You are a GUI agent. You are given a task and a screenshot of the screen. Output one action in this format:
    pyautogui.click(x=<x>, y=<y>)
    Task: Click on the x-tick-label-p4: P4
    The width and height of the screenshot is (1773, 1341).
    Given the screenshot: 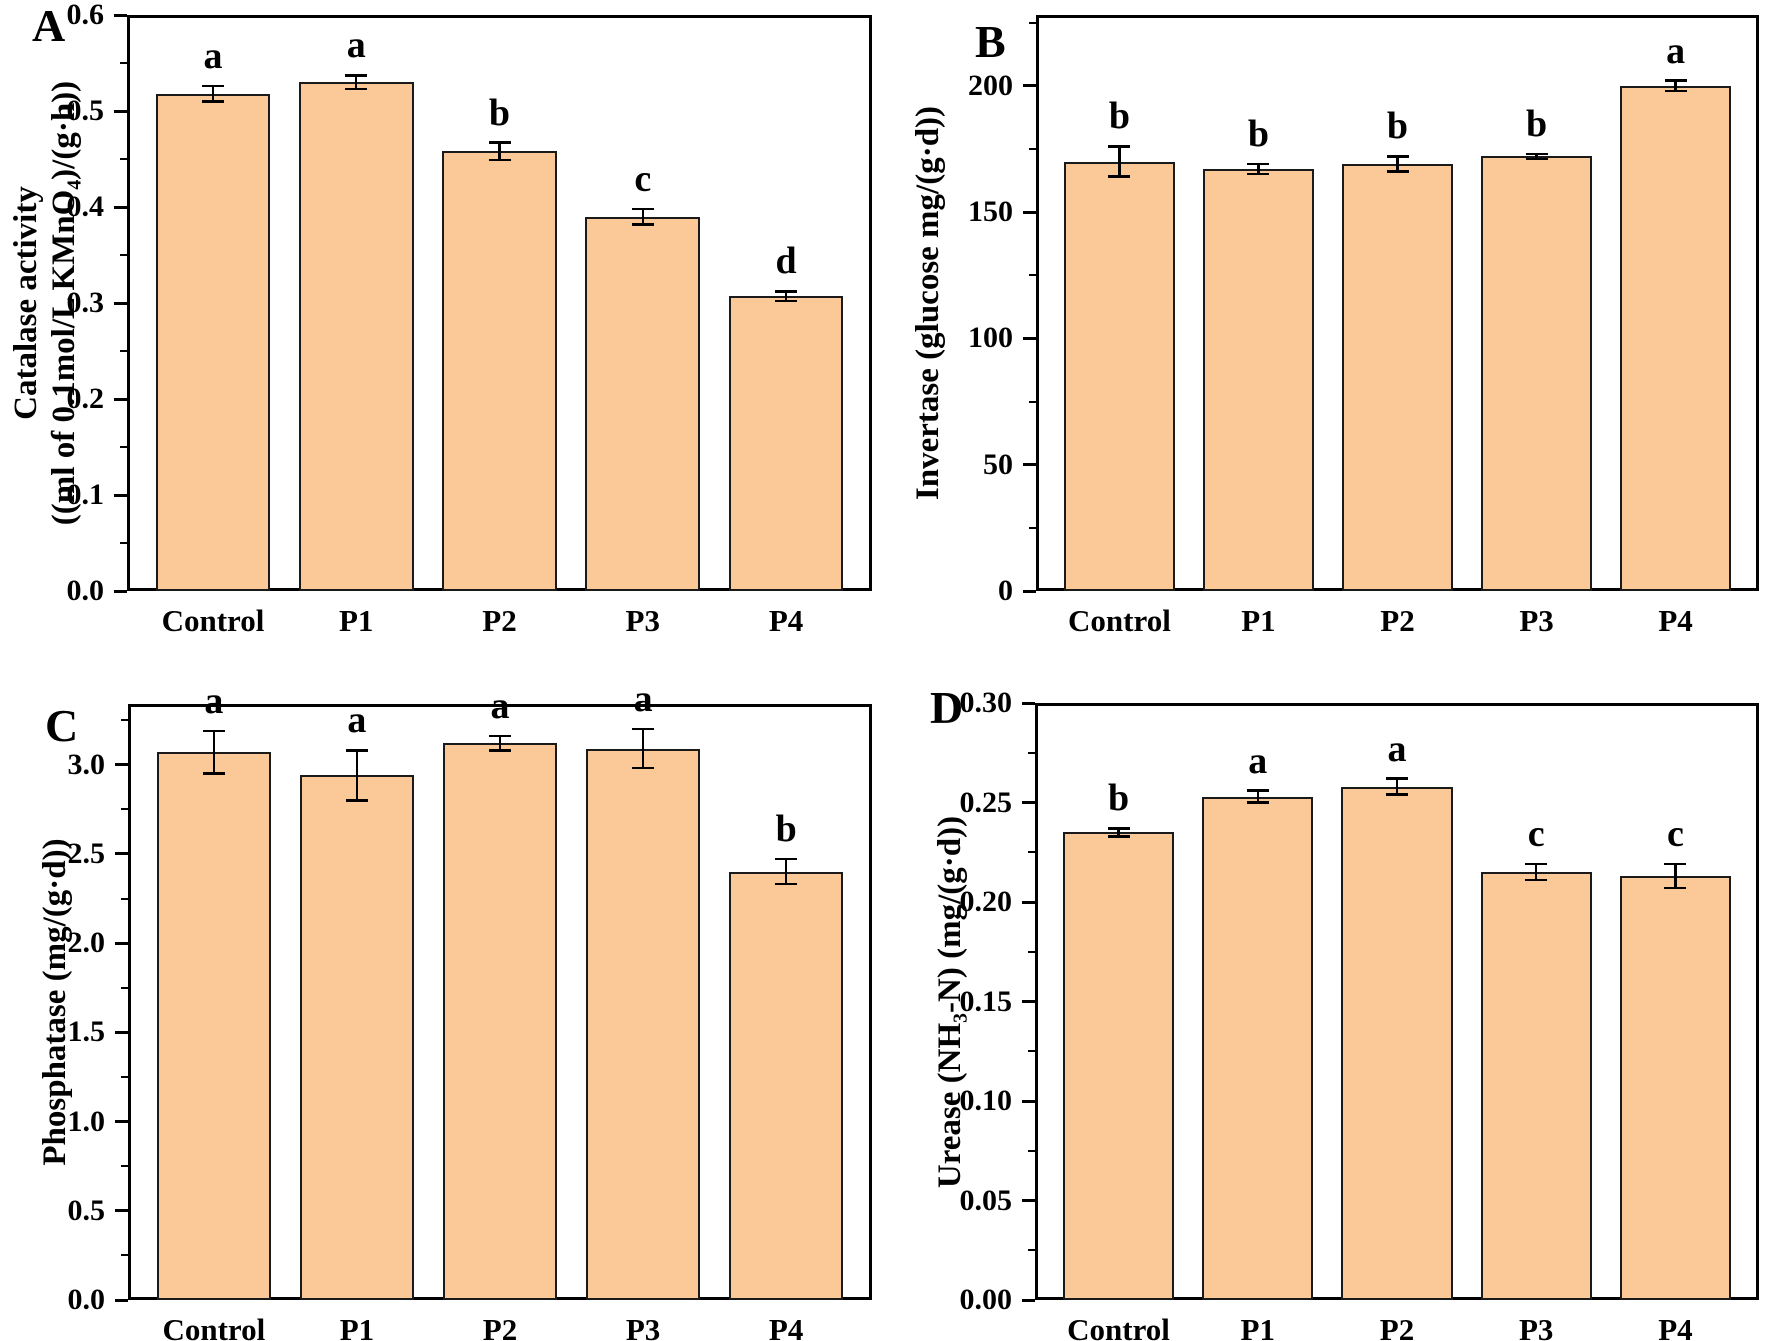 What is the action you would take?
    pyautogui.click(x=1675, y=620)
    